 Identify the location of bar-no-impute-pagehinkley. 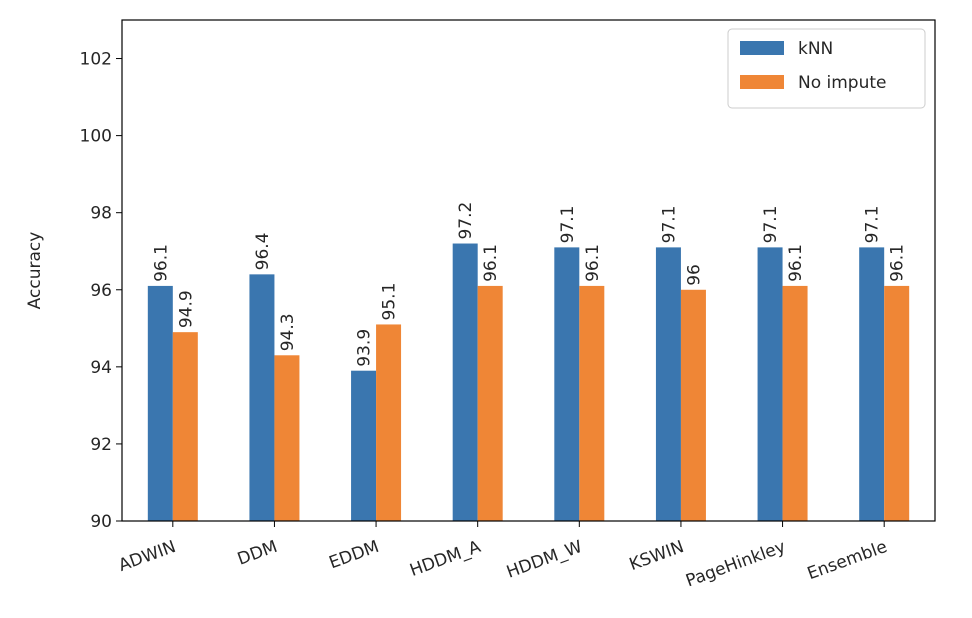
(795, 403).